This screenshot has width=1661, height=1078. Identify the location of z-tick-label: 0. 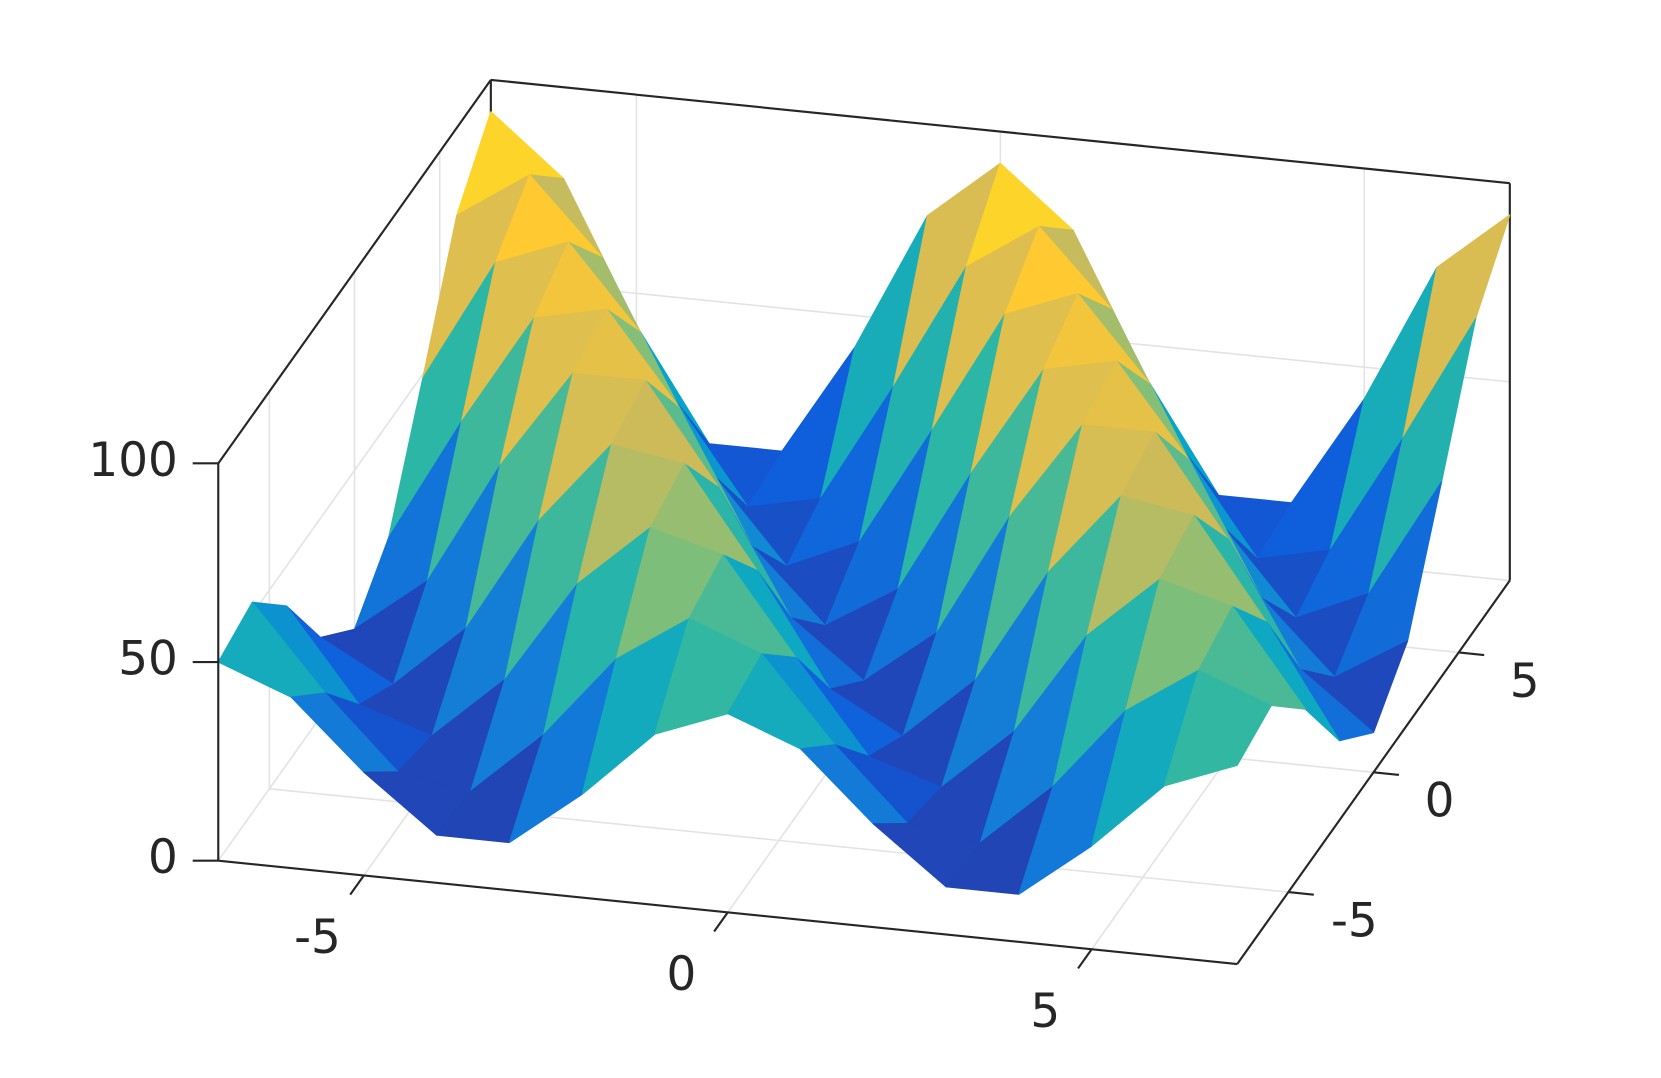
(163, 858).